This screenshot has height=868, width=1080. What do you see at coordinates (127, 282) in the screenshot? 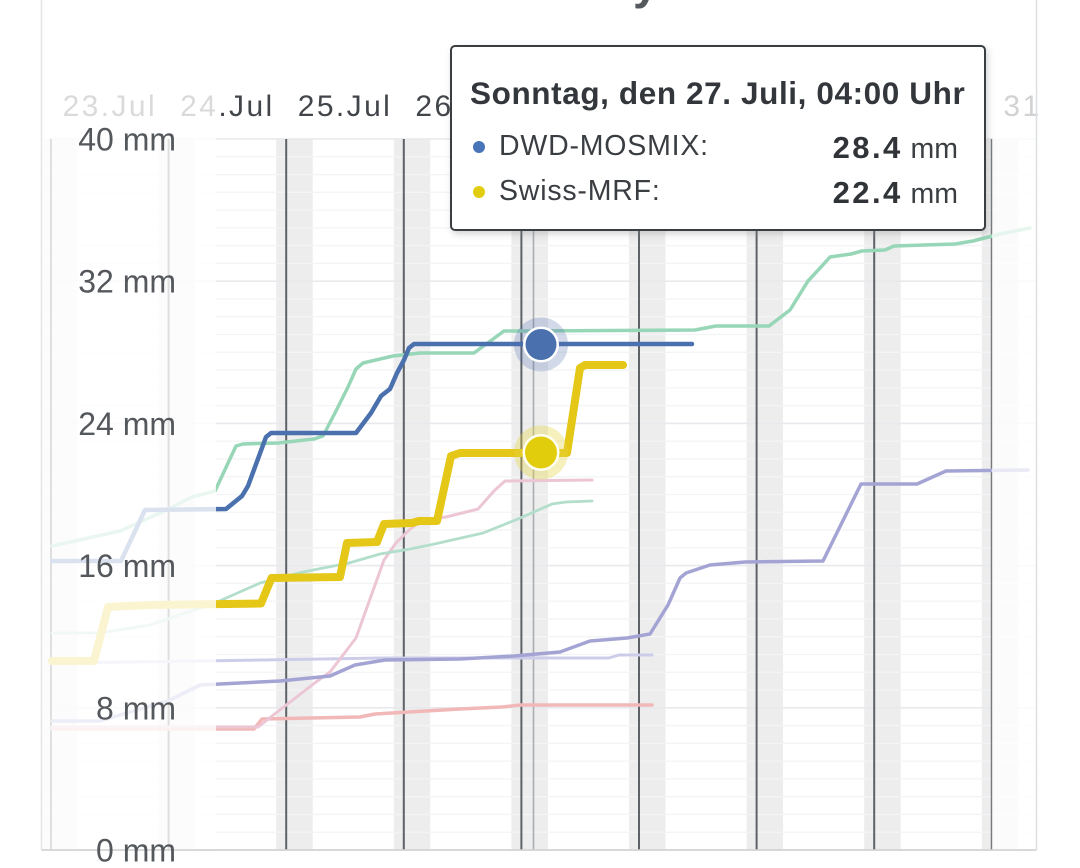
I see `svg-text: 32 mm` at bounding box center [127, 282].